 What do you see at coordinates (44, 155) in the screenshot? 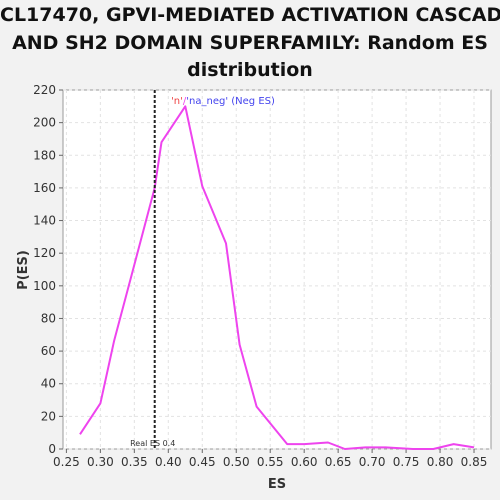
I see `y-tick-label: 180` at bounding box center [44, 155].